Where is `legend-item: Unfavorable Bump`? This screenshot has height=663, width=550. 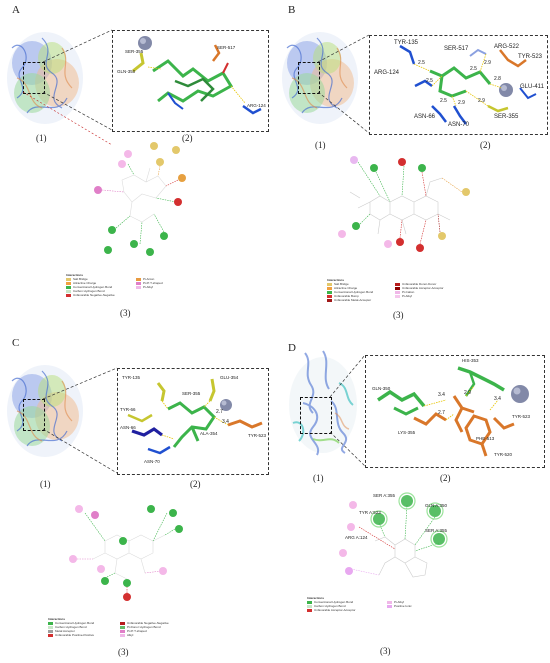 legend-item: Unfavorable Bump is located at coordinates (350, 296).